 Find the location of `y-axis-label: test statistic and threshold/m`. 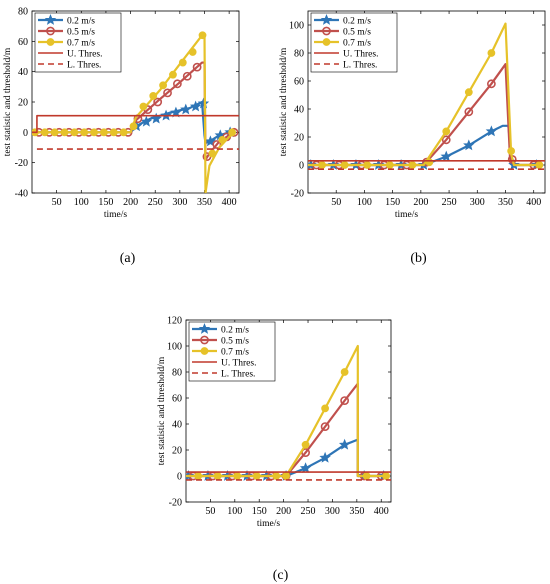

y-axis-label: test statistic and threshold/m is located at coordinates (162, 410).